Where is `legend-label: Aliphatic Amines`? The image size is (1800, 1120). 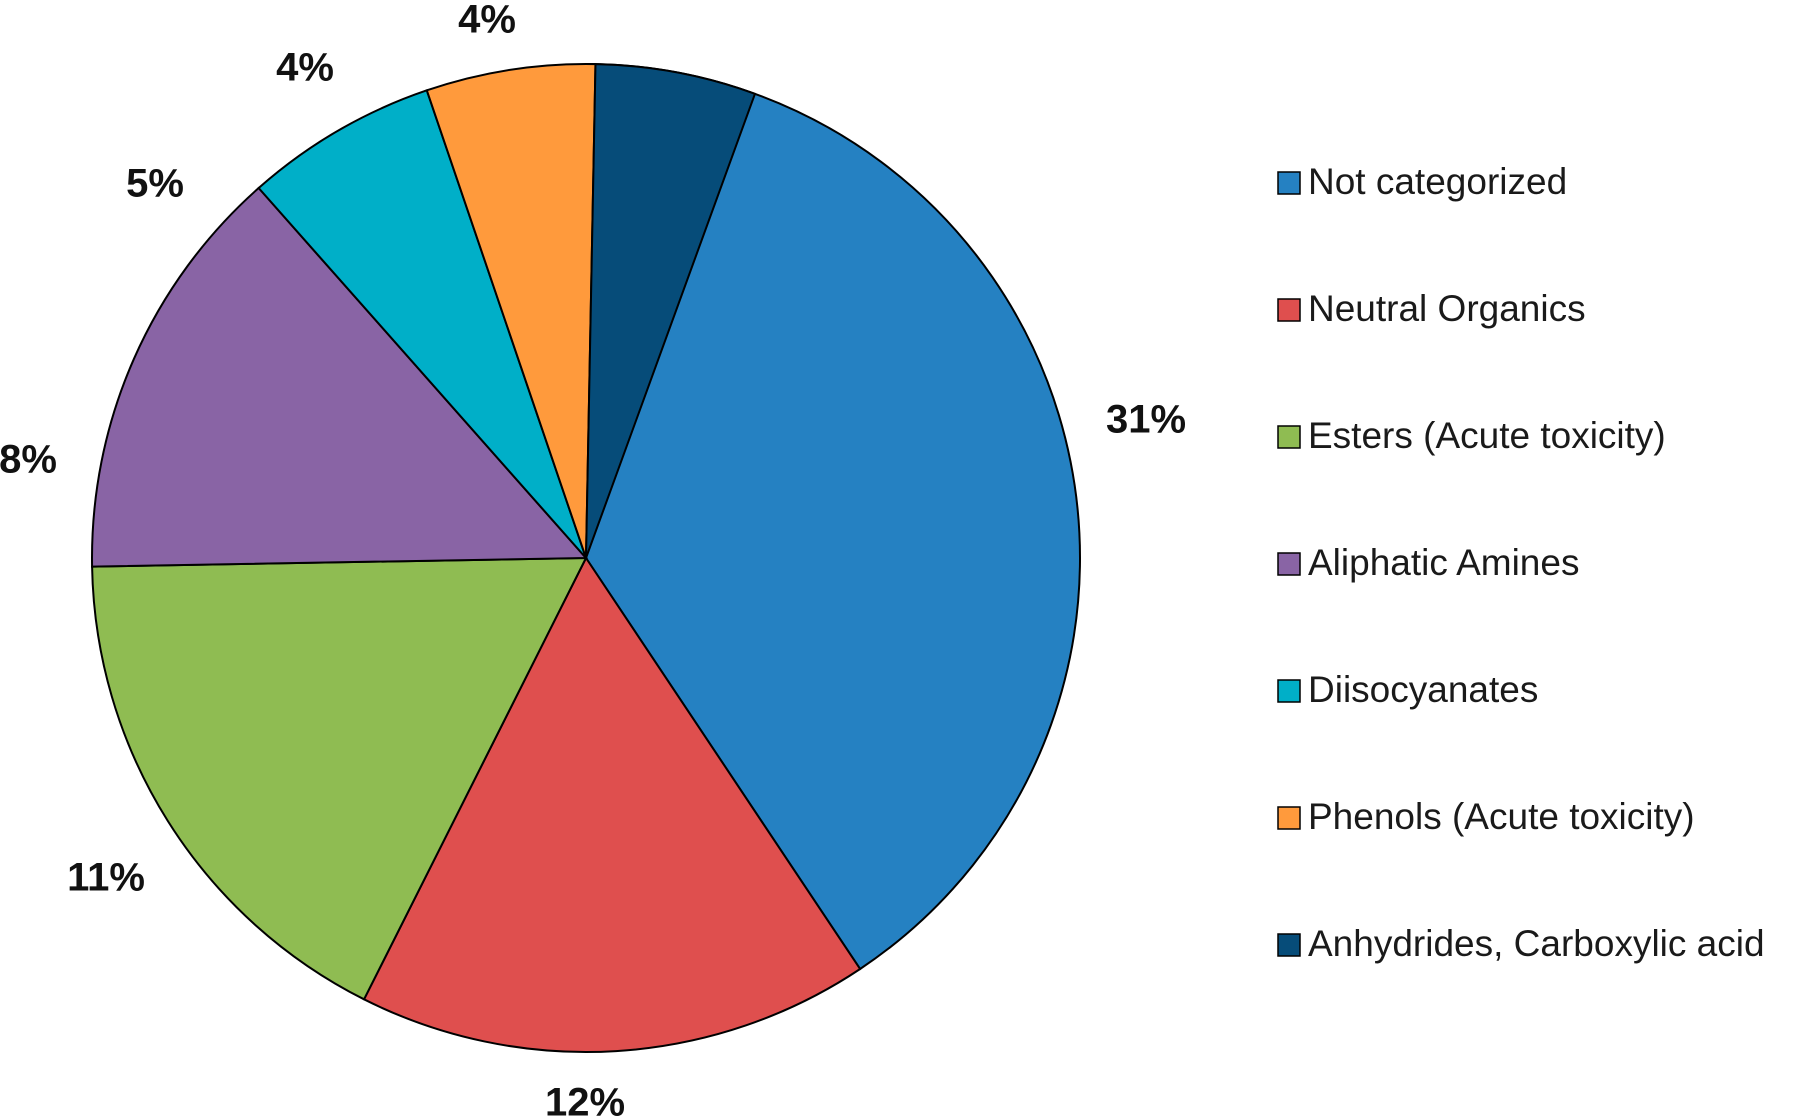
legend-label: Aliphatic Amines is located at coordinates (1443, 562).